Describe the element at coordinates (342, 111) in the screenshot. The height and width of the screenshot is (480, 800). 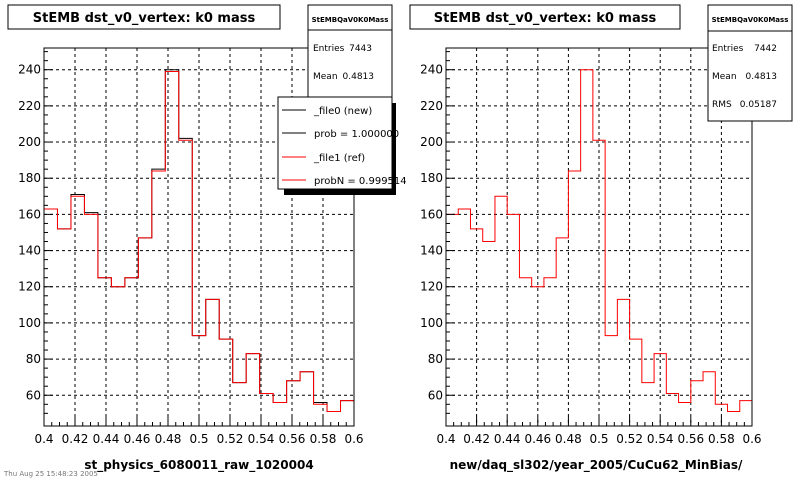
I see `legend-entry: _file0 (new)` at that location.